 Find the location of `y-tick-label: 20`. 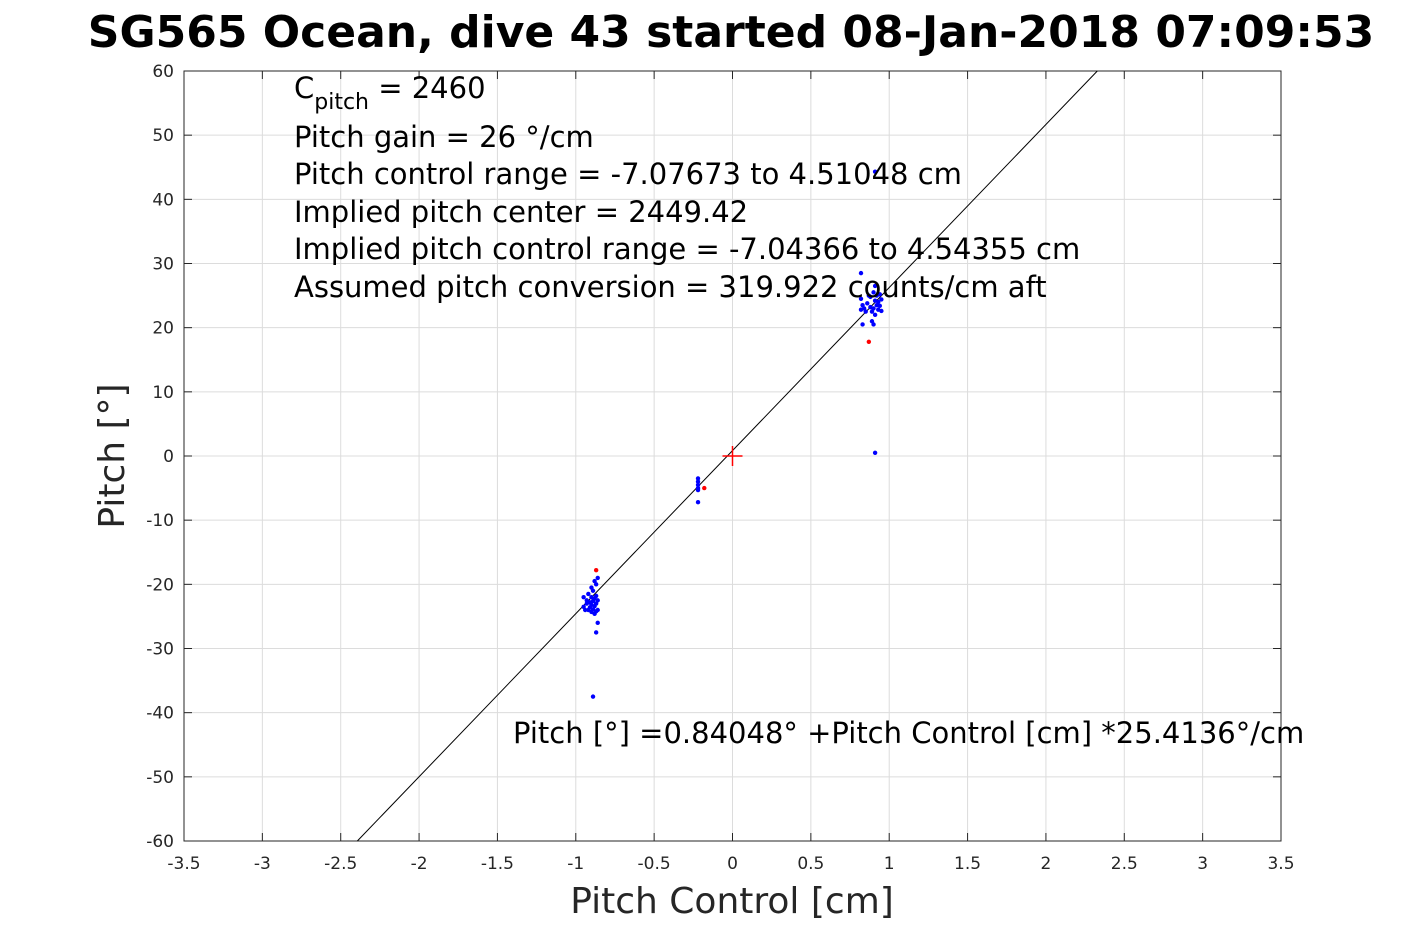

y-tick-label: 20 is located at coordinates (163, 329).